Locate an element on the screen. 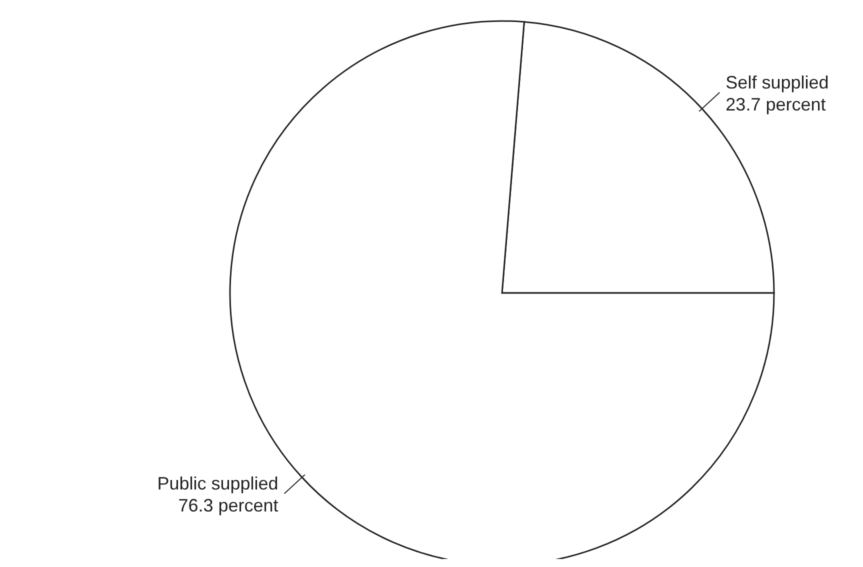 This screenshot has width=863, height=567. slice-label: Public supplied is located at coordinates (217, 484).